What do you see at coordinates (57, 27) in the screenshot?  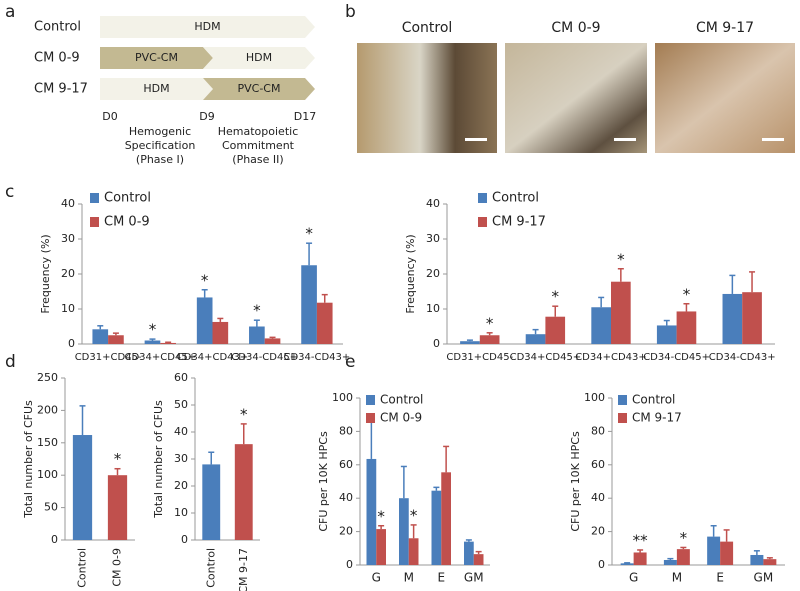 I see `row-label: Control` at bounding box center [57, 27].